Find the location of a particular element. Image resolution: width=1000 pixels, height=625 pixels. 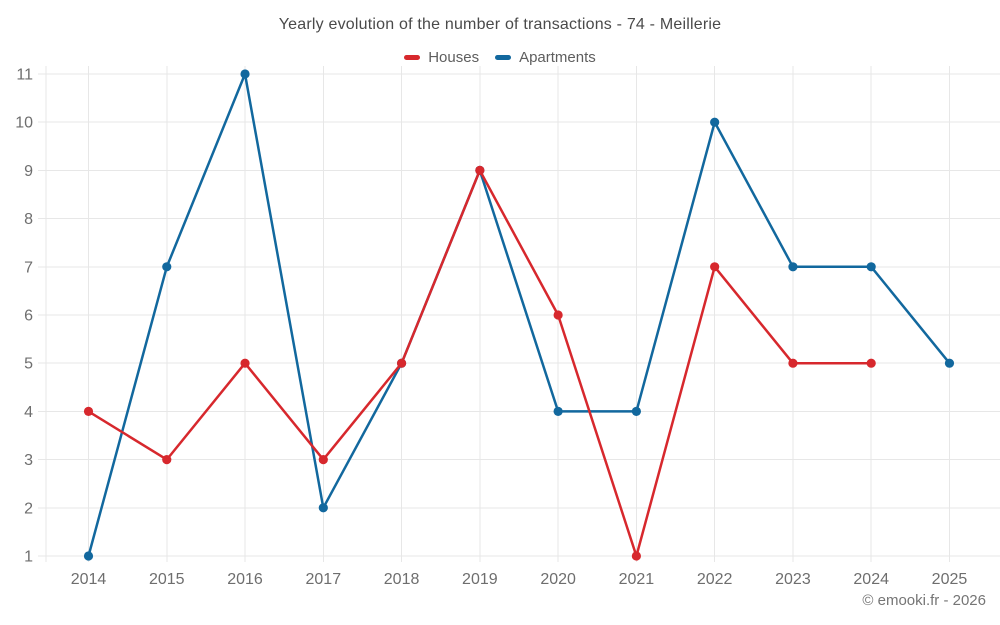

legend-item-apartments: Apartments is located at coordinates (545, 57).